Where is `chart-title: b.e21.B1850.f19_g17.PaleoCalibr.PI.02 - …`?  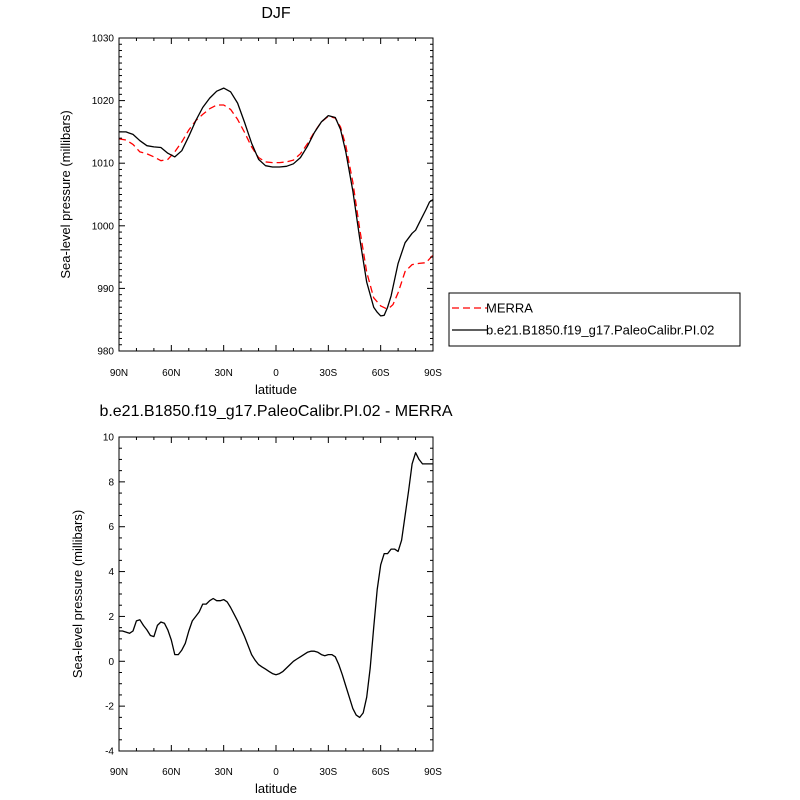 chart-title: b.e21.B1850.f19_g17.PaleoCalibr.PI.02 - … is located at coordinates (275, 411).